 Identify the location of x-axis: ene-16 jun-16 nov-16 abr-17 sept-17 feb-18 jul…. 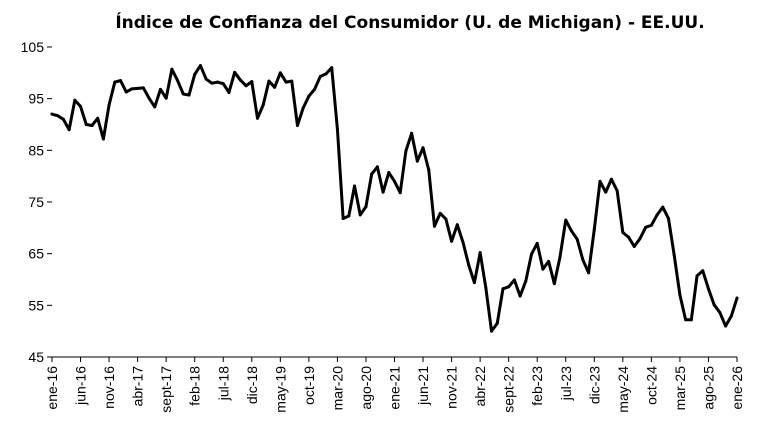
(394, 385).